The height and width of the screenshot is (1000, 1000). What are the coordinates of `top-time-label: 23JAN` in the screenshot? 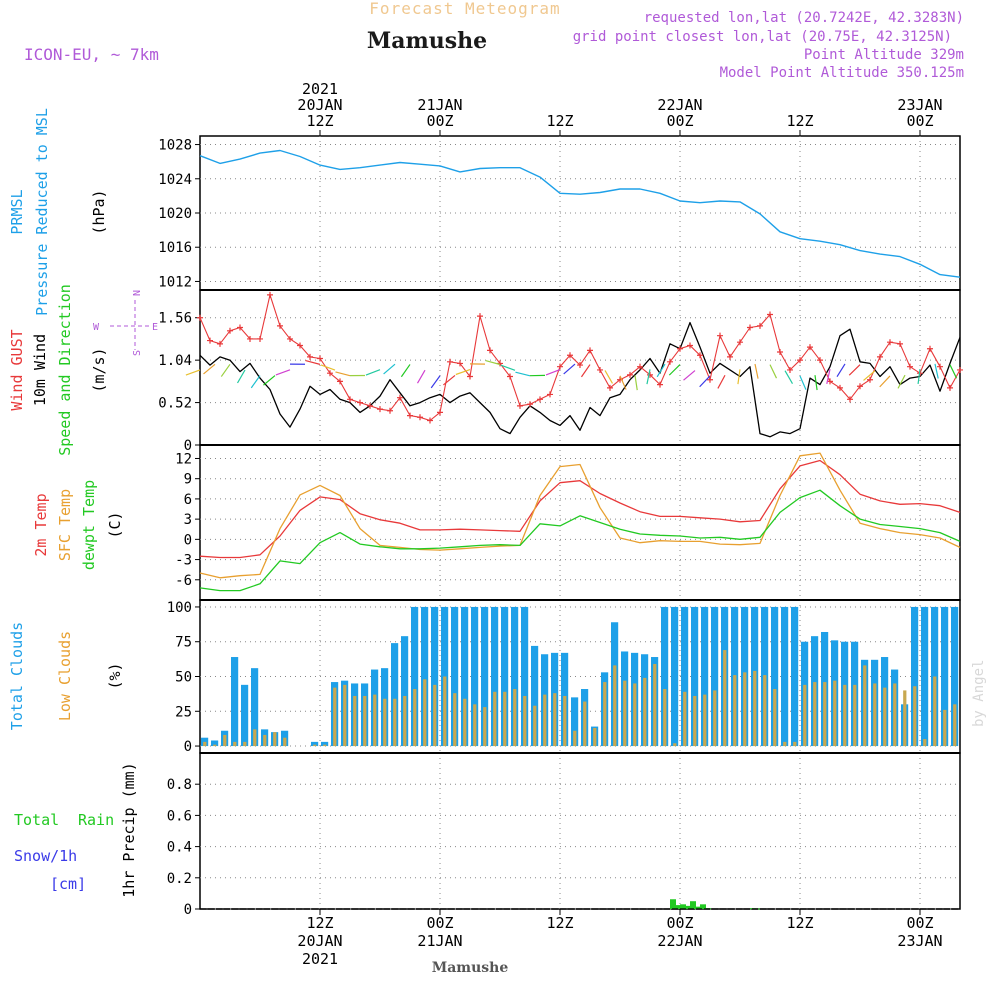 It's located at (919, 105).